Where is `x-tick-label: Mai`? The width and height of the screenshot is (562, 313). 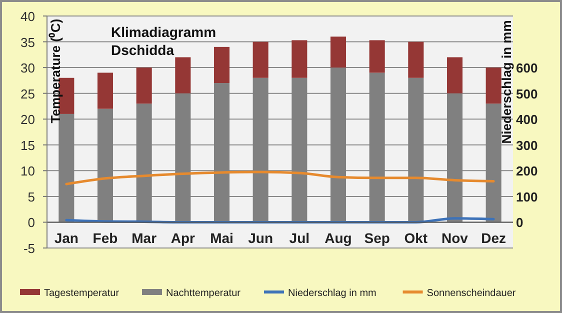 x-tick-label: Mai is located at coordinates (222, 238).